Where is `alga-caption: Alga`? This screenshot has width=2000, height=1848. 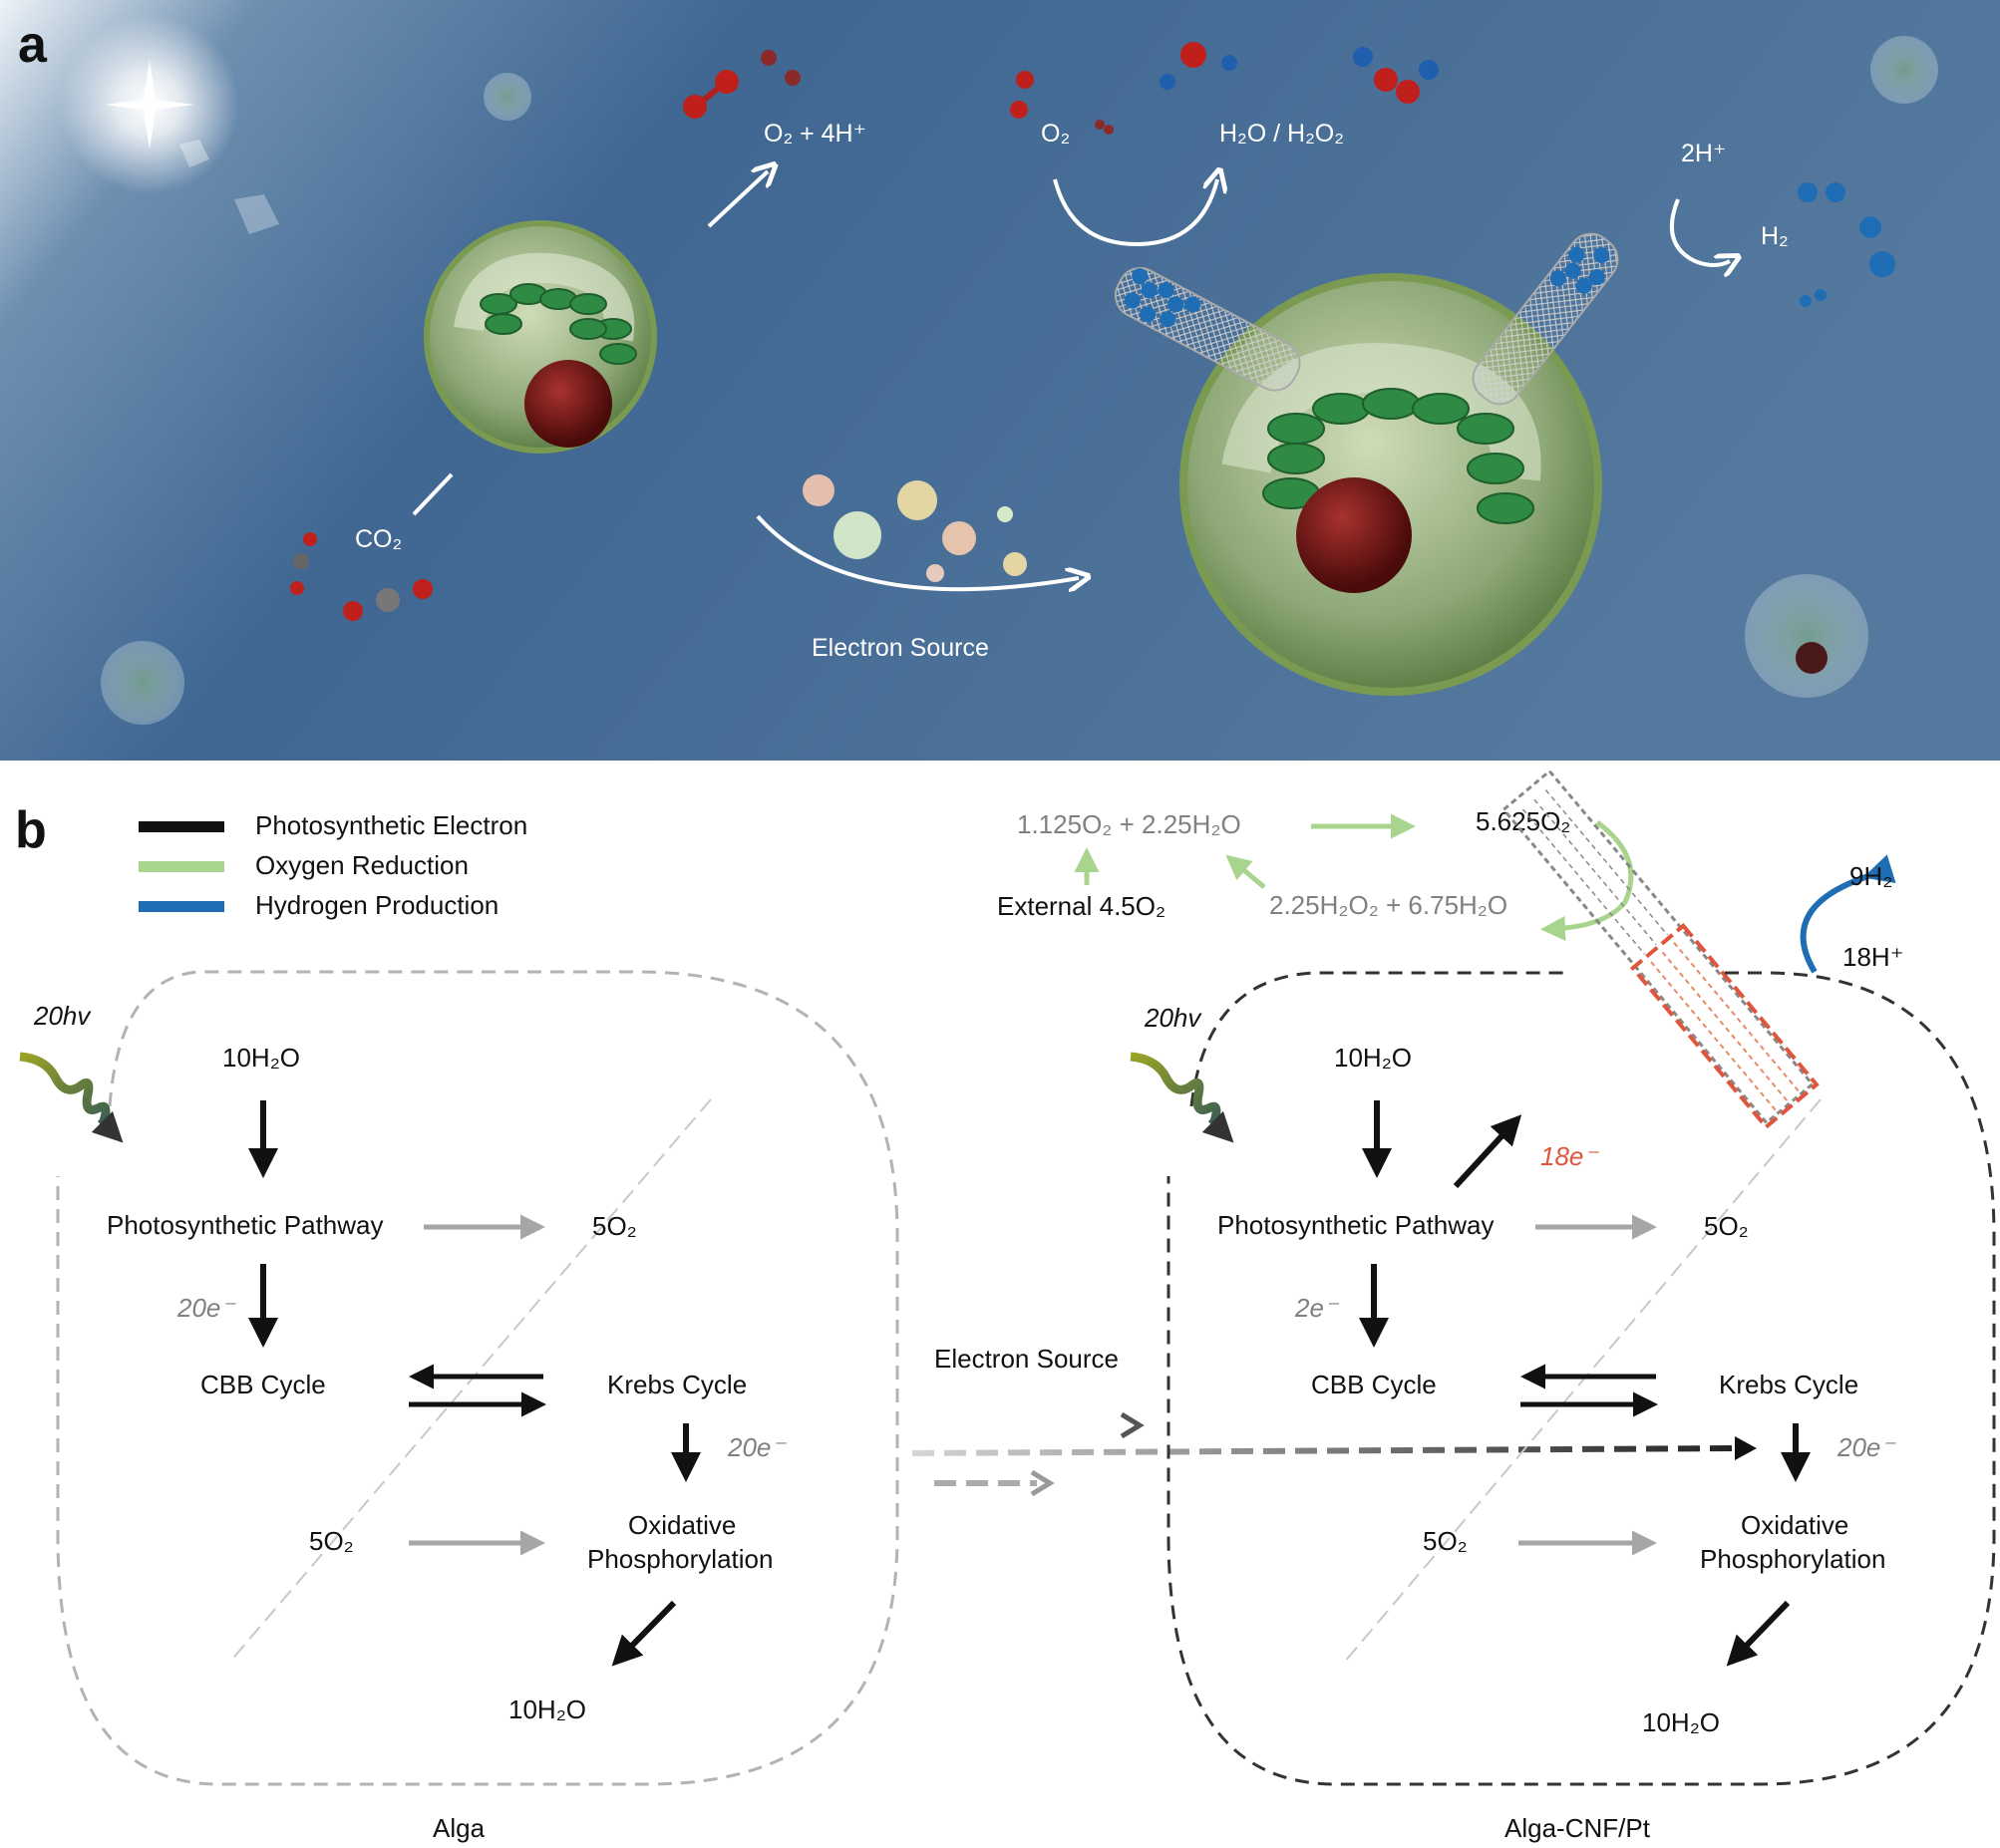
alga-caption: Alga is located at coordinates (459, 1828).